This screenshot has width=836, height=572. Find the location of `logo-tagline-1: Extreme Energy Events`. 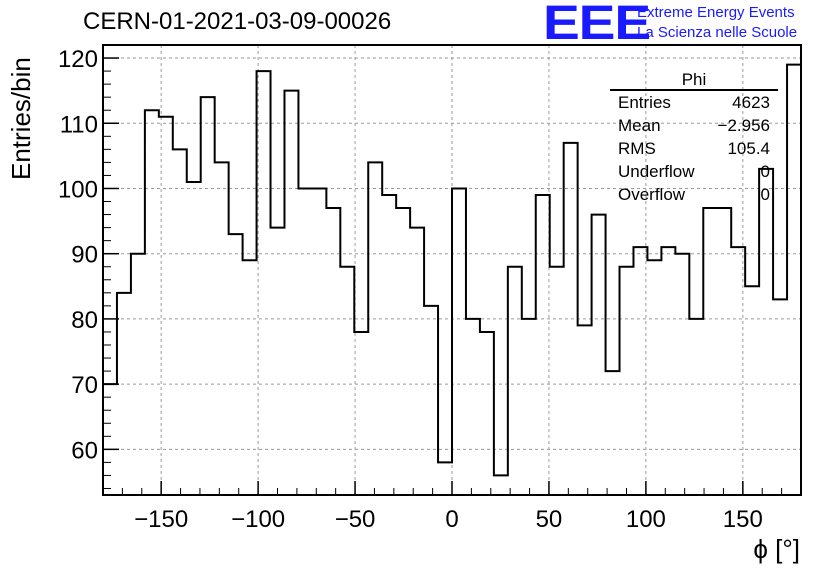

logo-tagline-1: Extreme Energy Events is located at coordinates (716, 12).